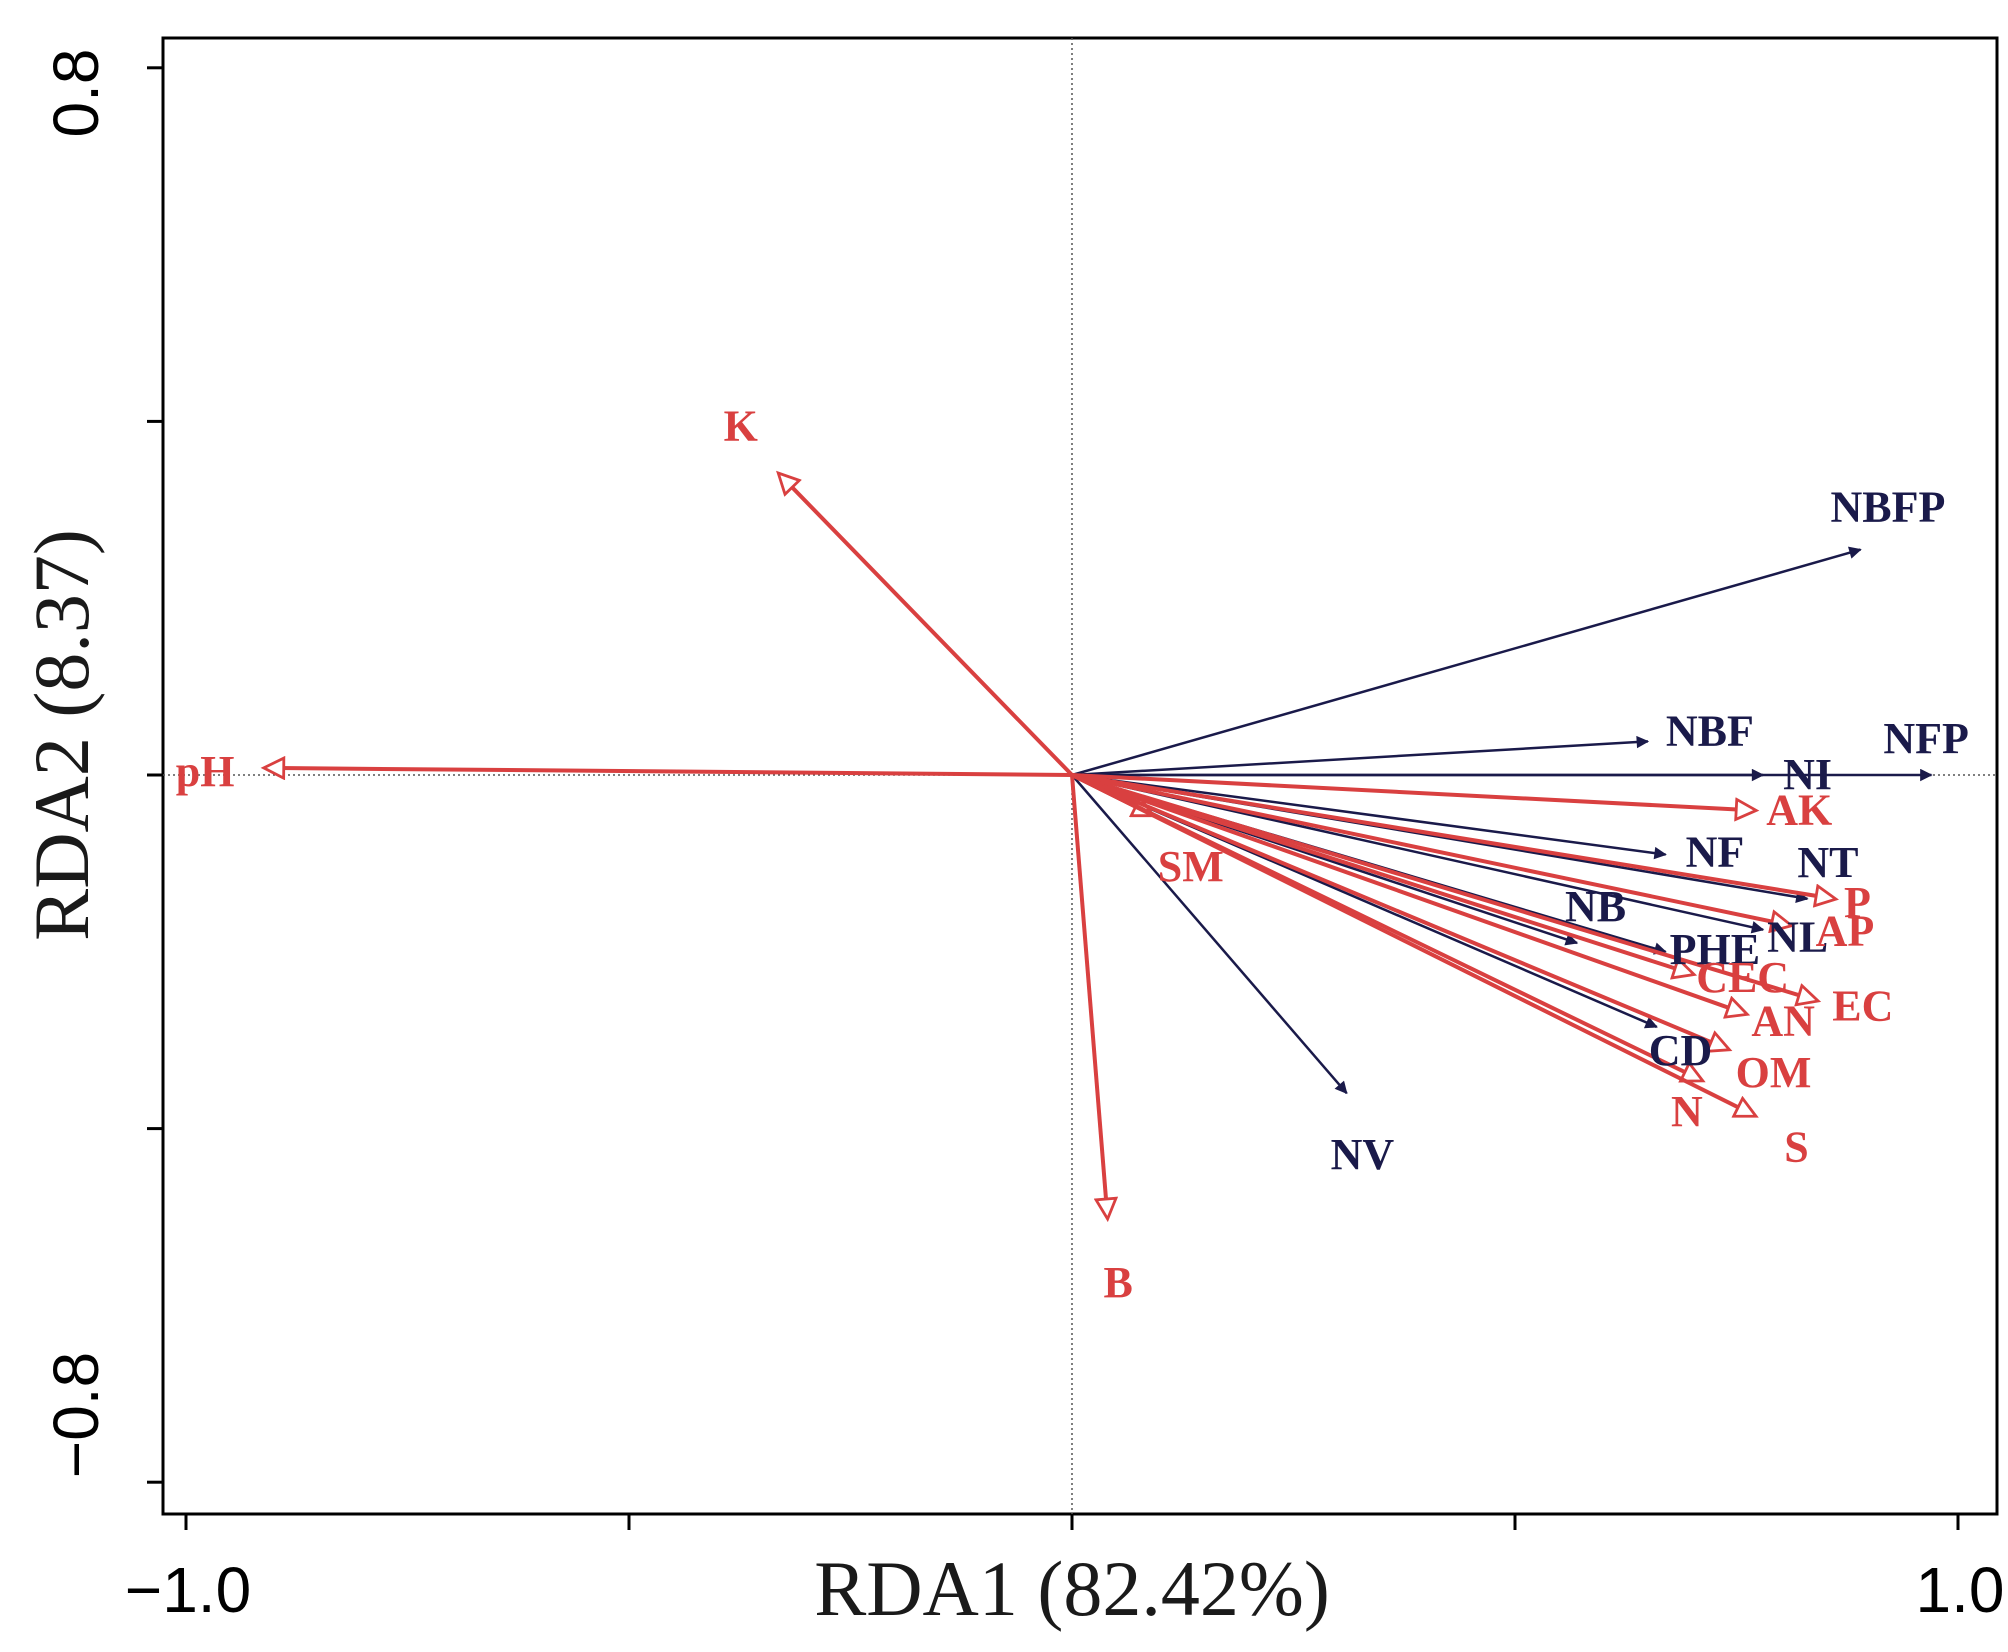  Describe the element at coordinates (1363, 1154) in the screenshot. I see `vector-label-nv: NV` at that location.